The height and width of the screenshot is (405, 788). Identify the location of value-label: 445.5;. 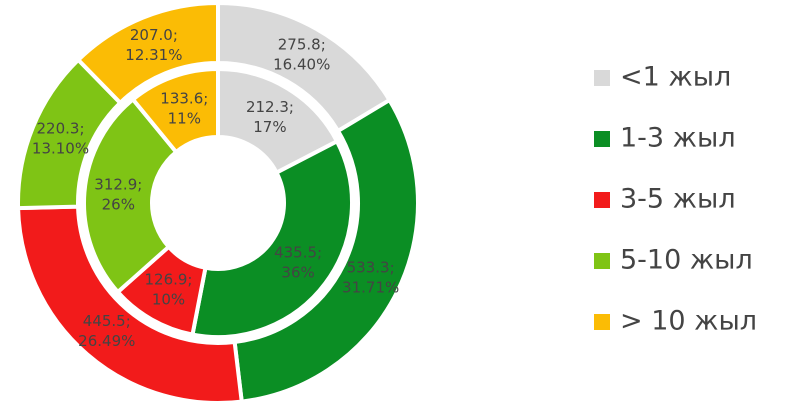
(107, 321).